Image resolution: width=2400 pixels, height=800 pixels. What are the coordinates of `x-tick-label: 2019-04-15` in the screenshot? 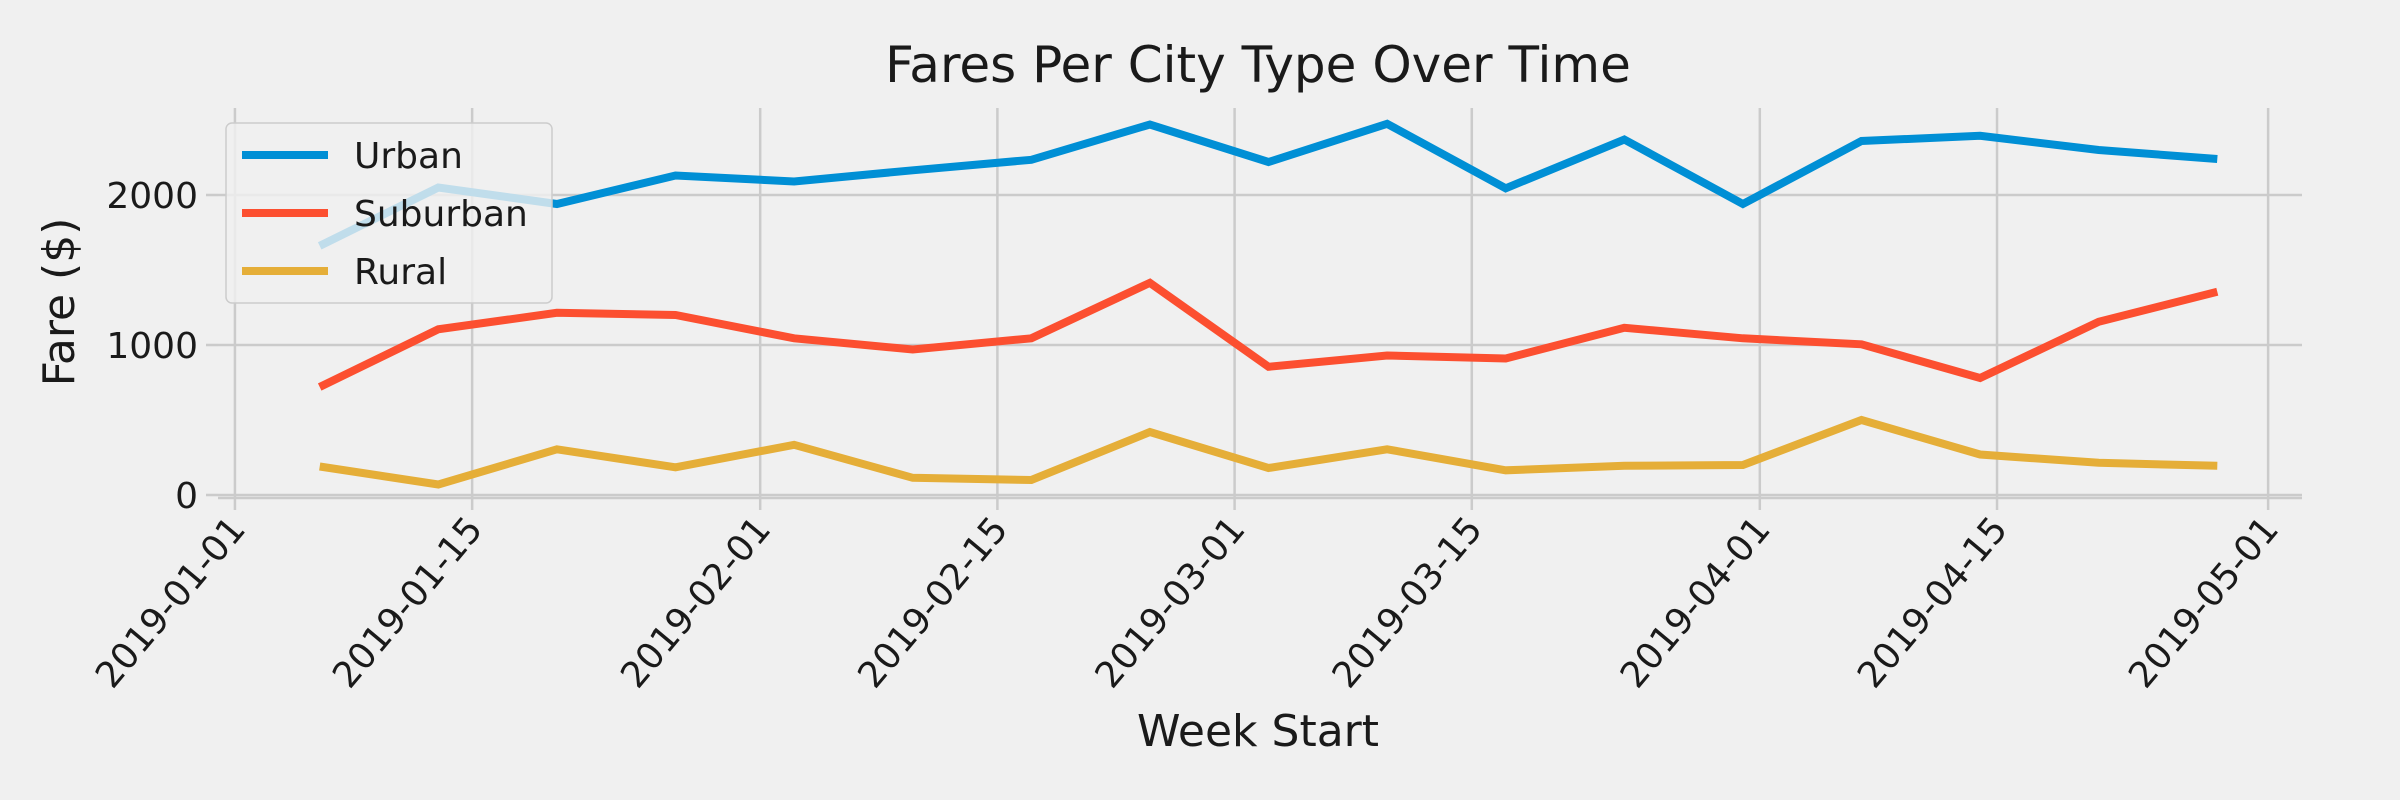 It's located at (1933, 602).